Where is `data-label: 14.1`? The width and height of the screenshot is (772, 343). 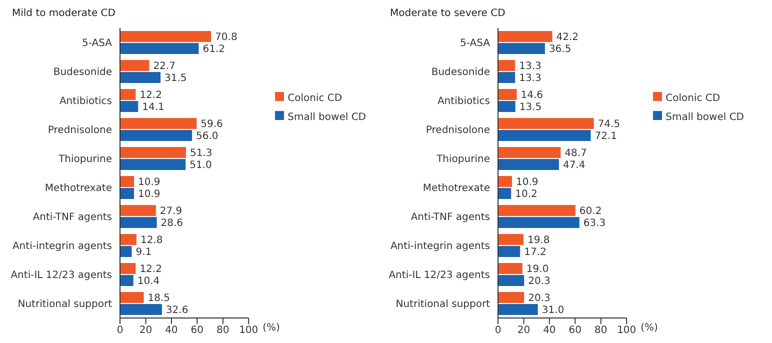
data-label: 14.1 is located at coordinates (153, 108).